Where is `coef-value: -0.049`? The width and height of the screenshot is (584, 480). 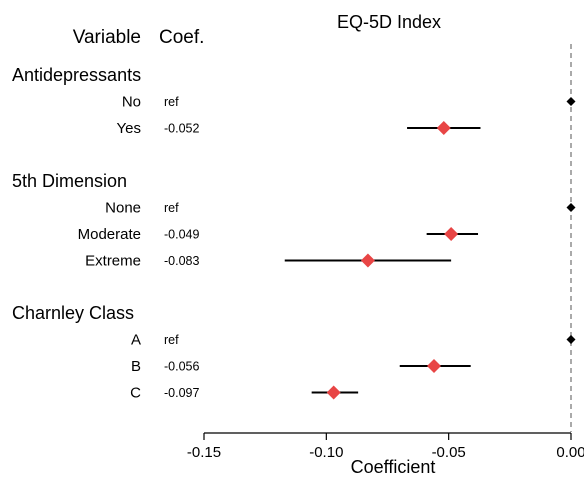
coef-value: -0.049 is located at coordinates (181, 235).